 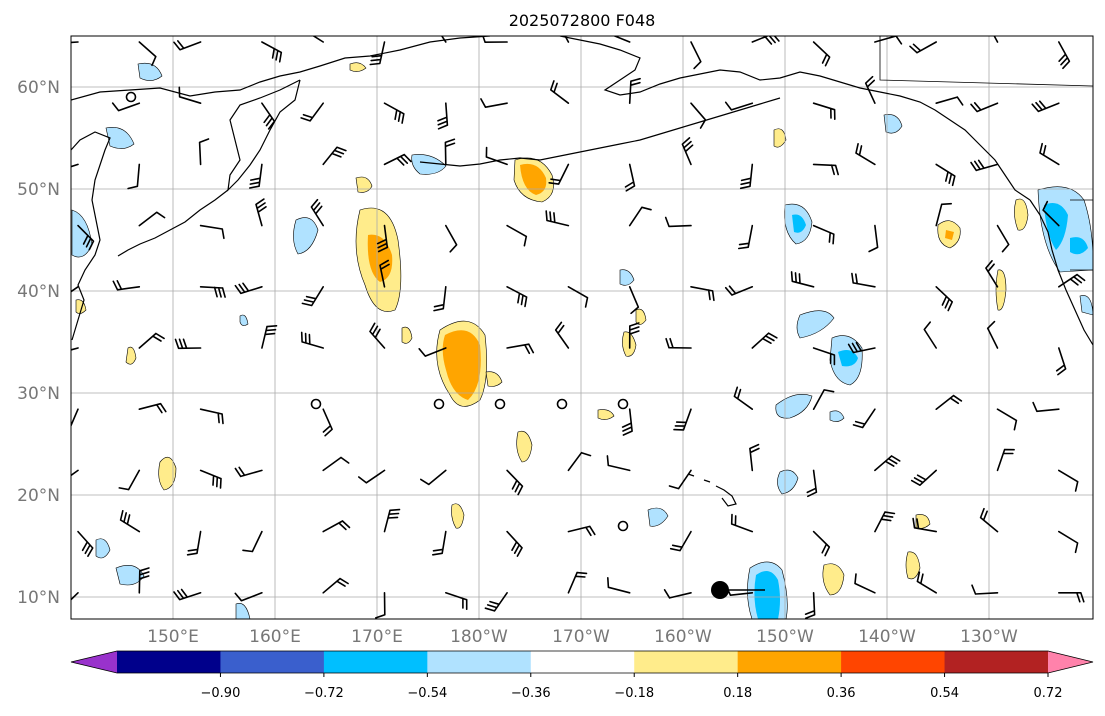 I want to click on lat-label: 50°N, so click(x=38, y=190).